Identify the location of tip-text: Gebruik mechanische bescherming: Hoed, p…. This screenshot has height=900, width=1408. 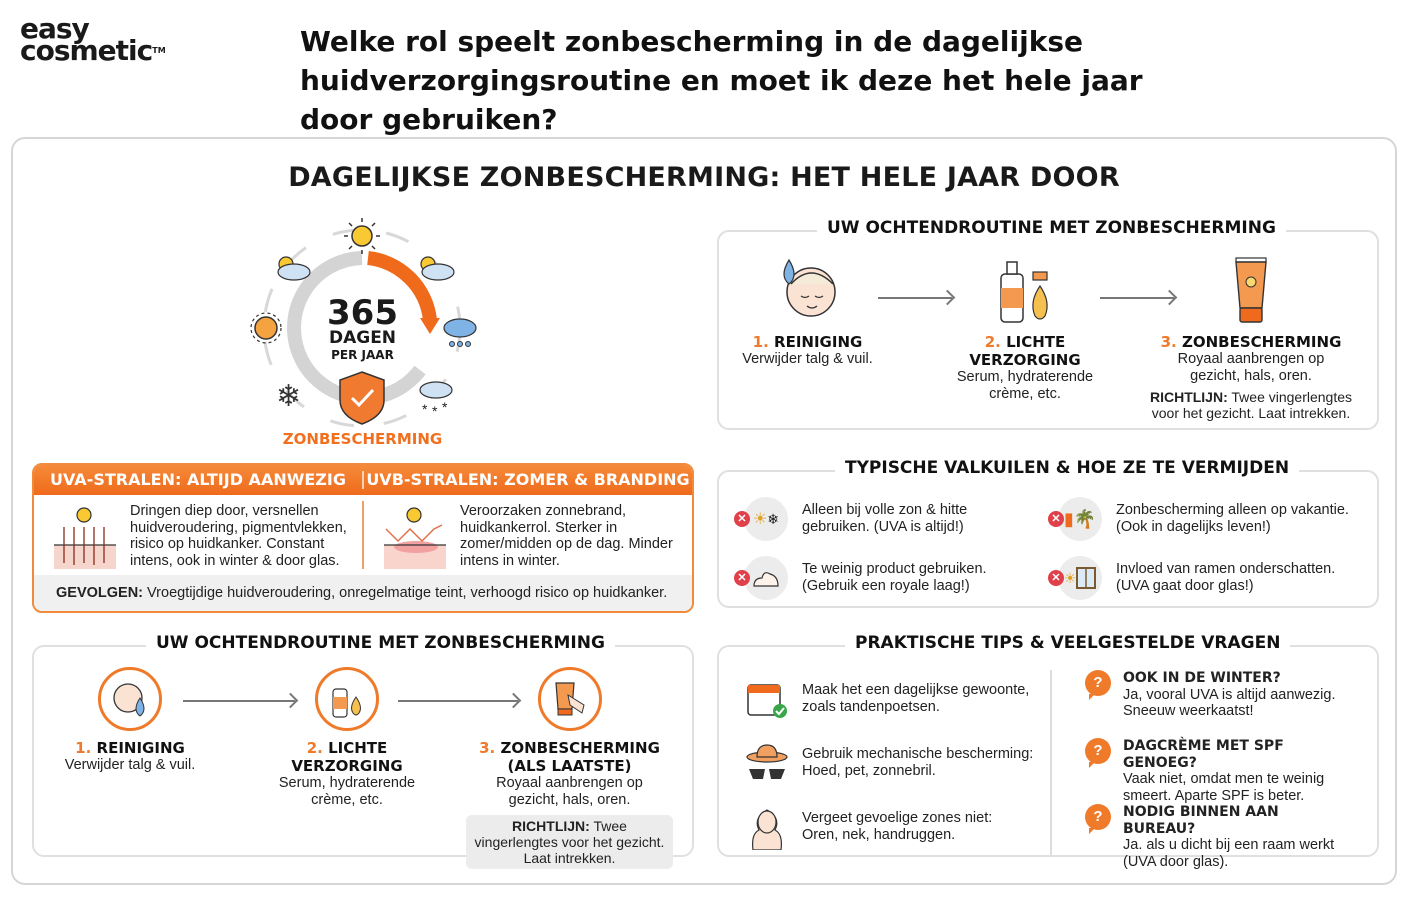
(918, 762).